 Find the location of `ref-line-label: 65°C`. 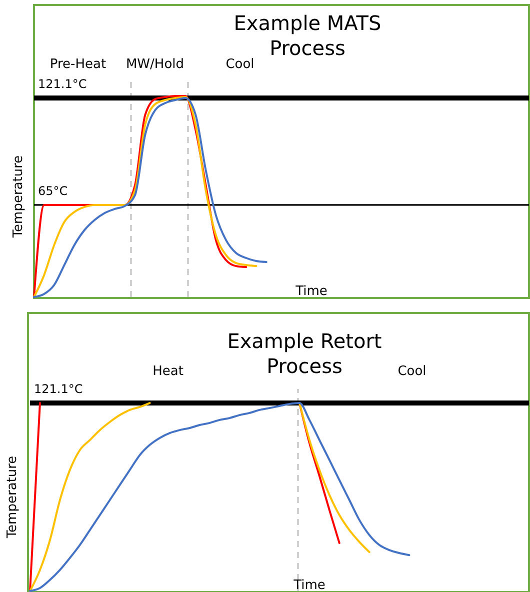

ref-line-label: 65°C is located at coordinates (53, 191).